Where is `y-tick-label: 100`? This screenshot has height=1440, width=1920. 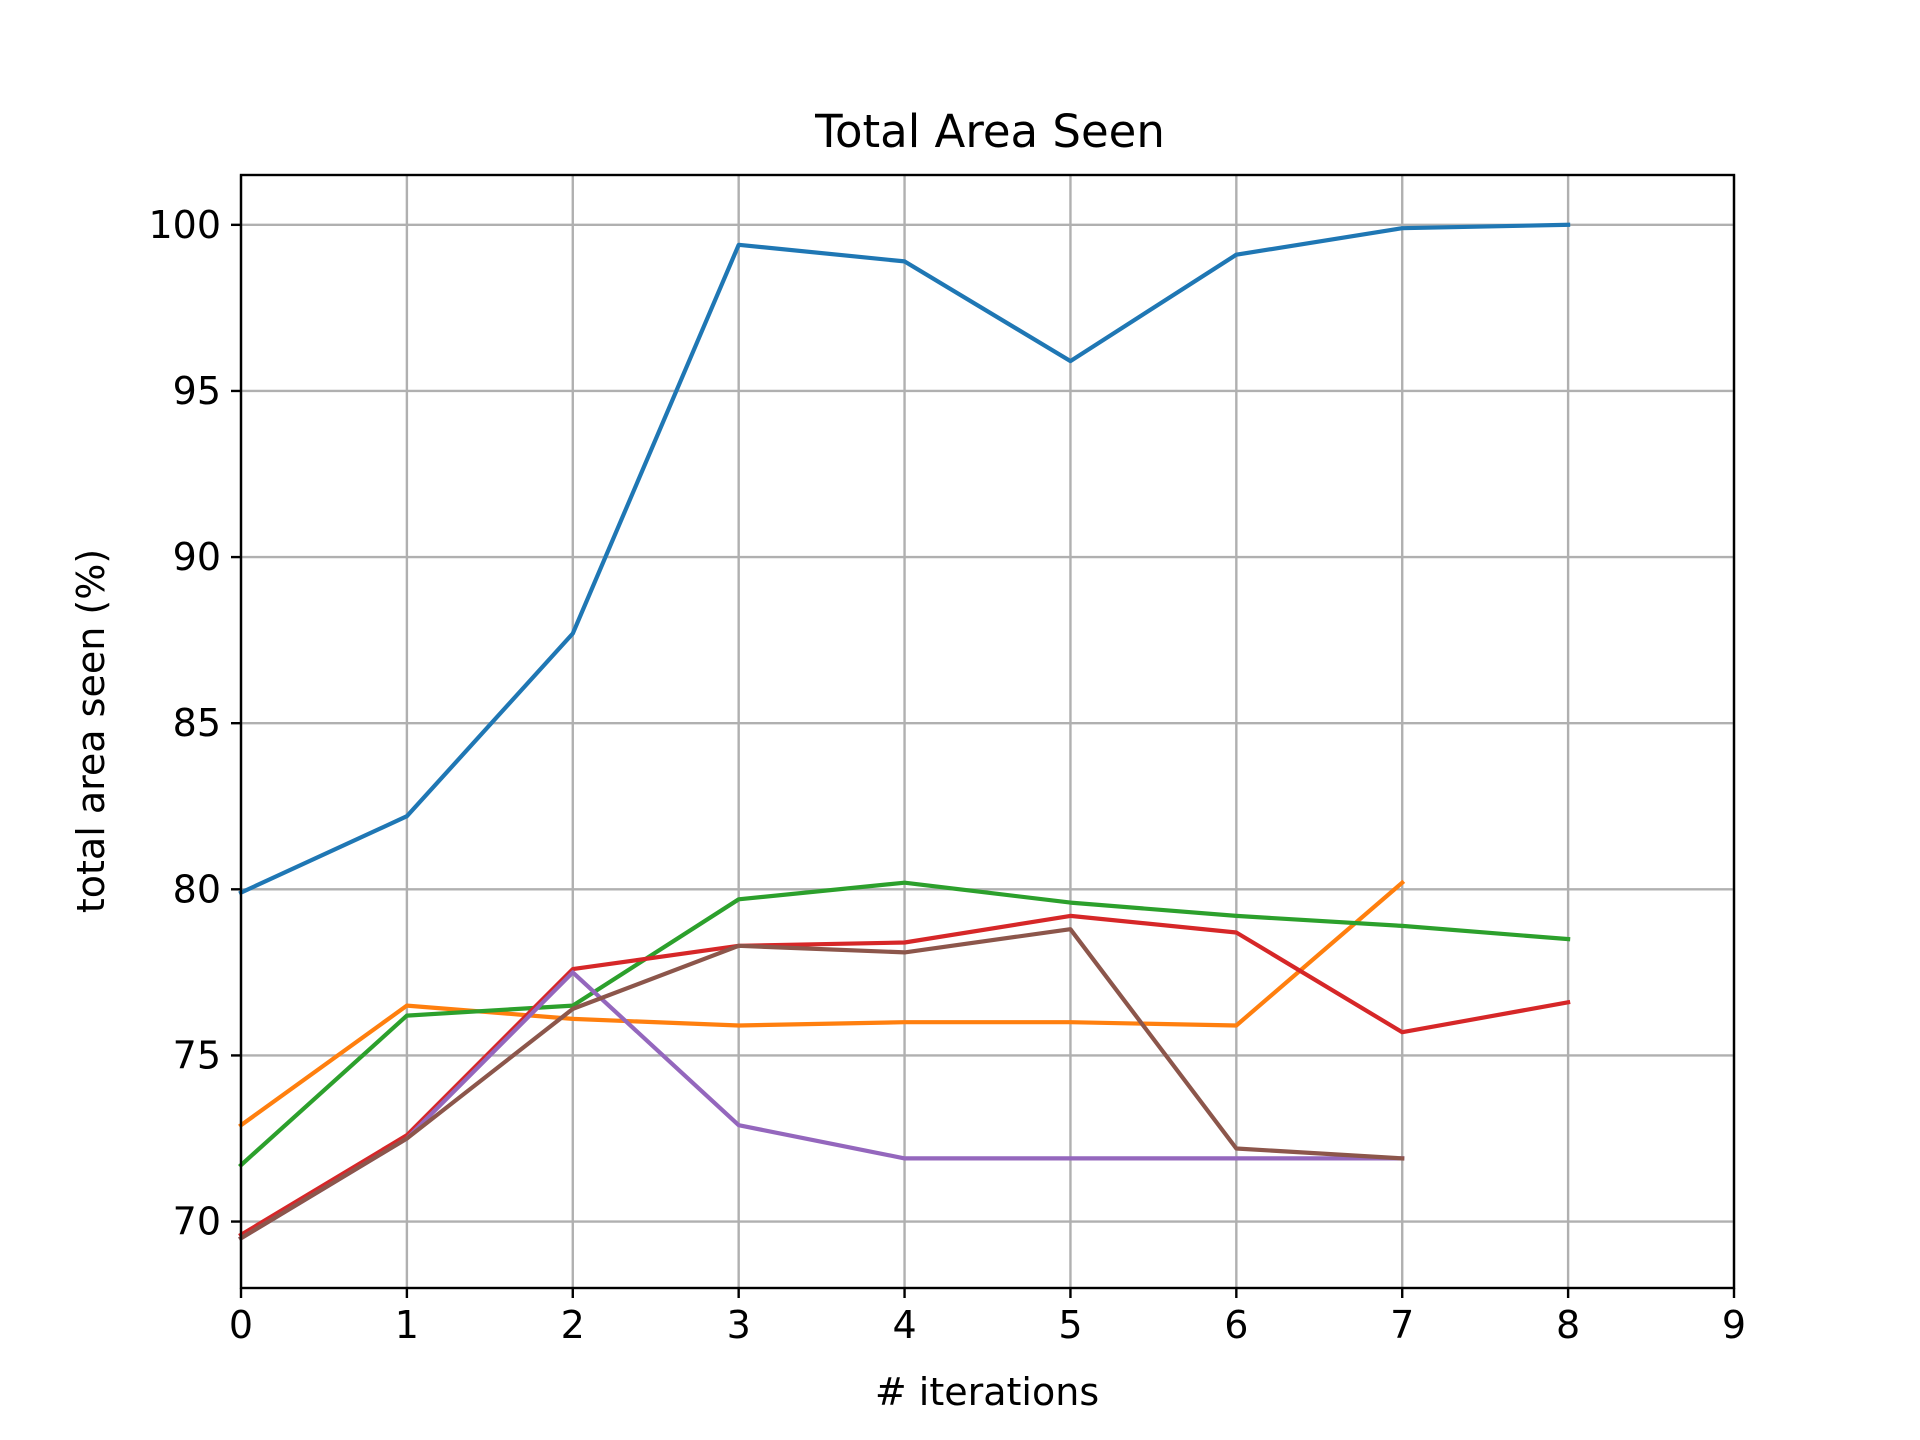 y-tick-label: 100 is located at coordinates (184, 225).